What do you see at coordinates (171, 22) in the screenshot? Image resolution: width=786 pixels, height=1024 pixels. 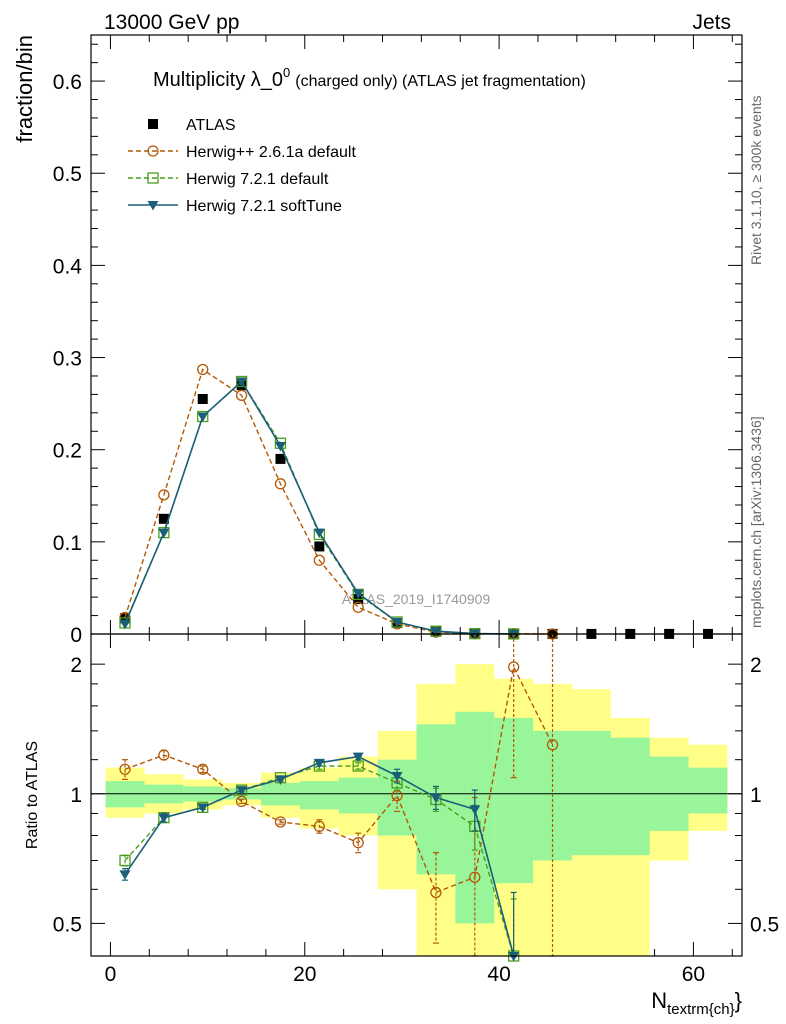 I see `header-left: 13000 GeV pp` at bounding box center [171, 22].